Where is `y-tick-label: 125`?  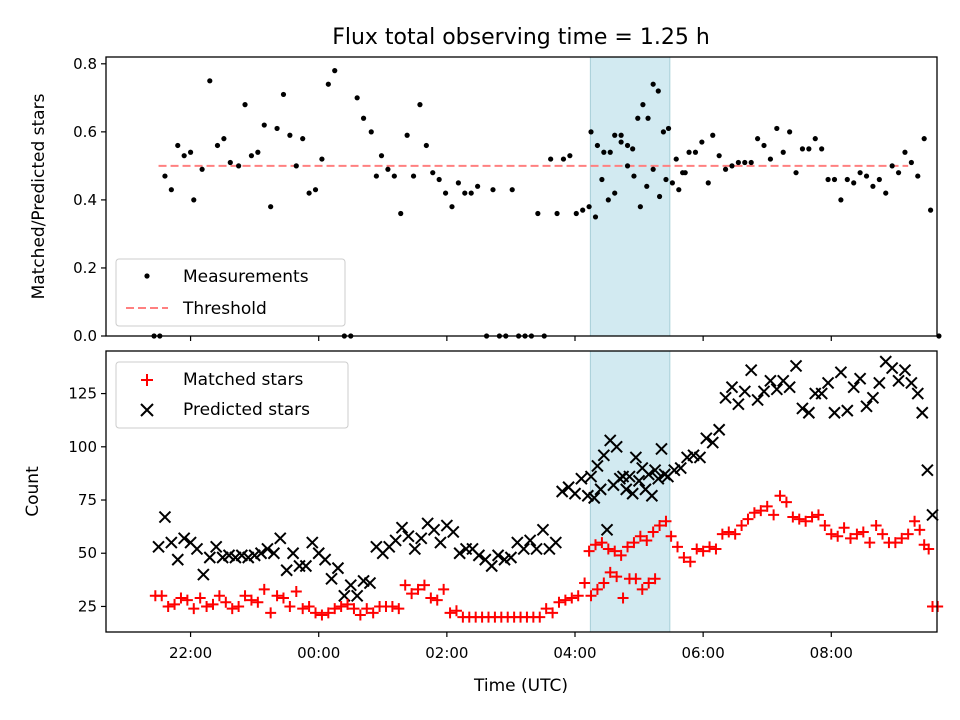
y-tick-label: 125 is located at coordinates (82, 394).